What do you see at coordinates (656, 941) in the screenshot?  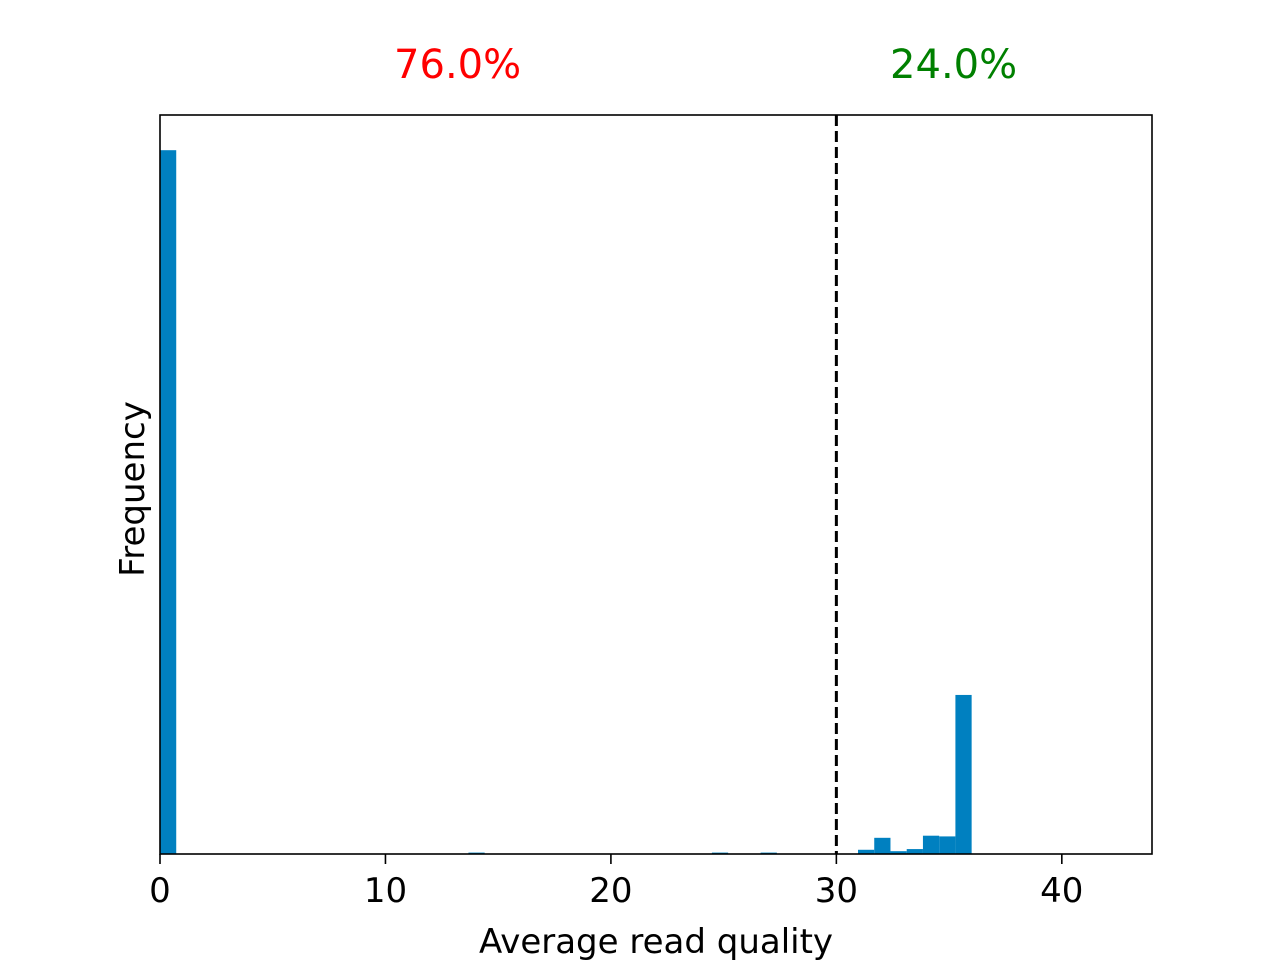 I see `x-axis-label: Average read quality` at bounding box center [656, 941].